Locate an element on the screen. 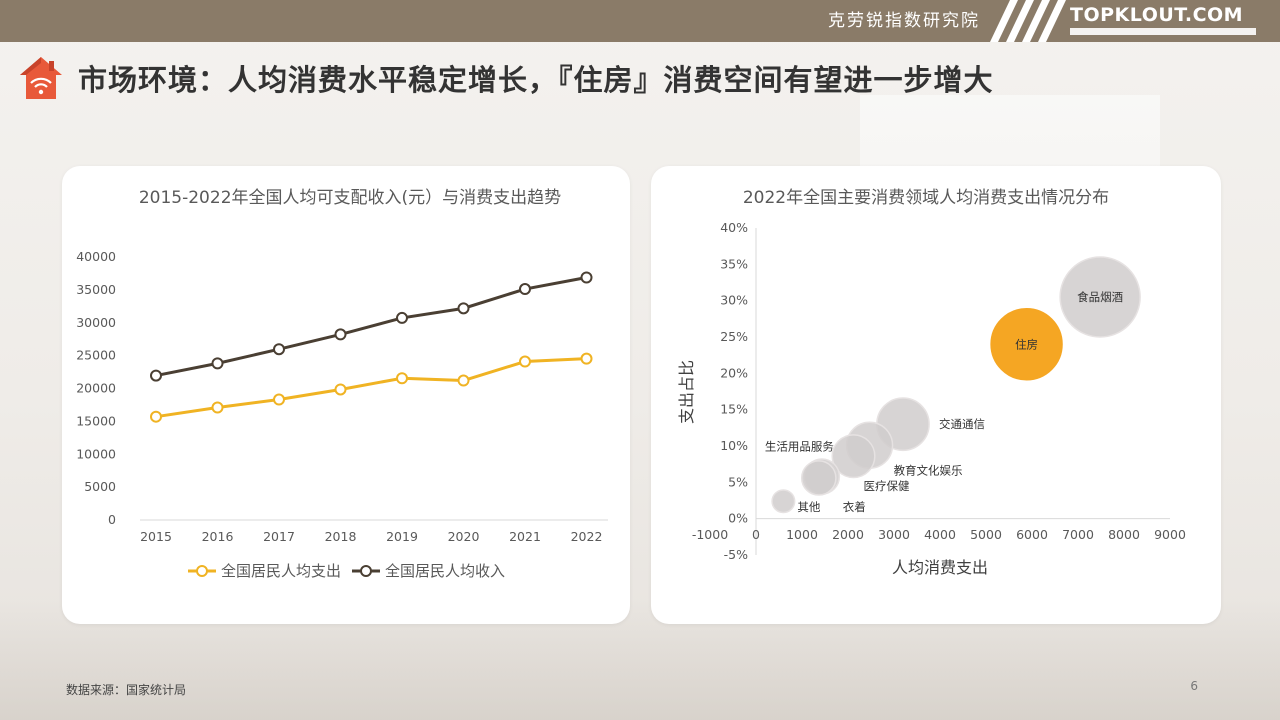 This screenshot has height=720, width=1280. institute-name: 克劳锐指数研究院 is located at coordinates (904, 21).